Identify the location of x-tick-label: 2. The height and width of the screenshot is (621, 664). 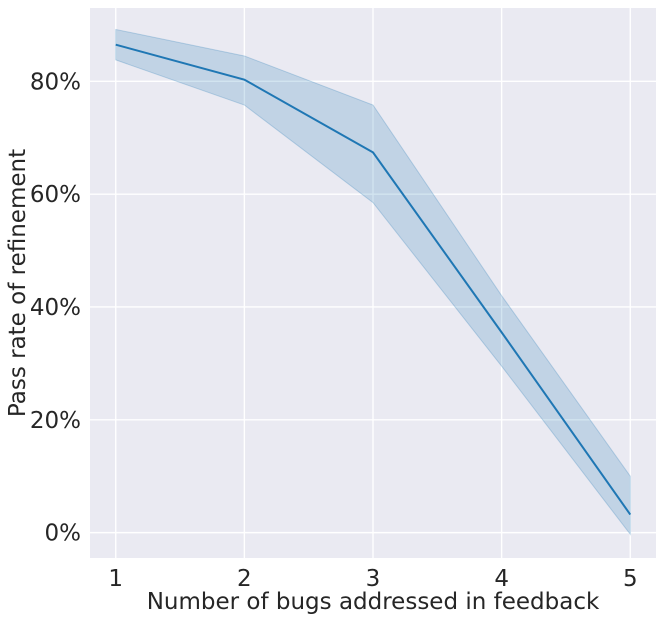
(244, 579).